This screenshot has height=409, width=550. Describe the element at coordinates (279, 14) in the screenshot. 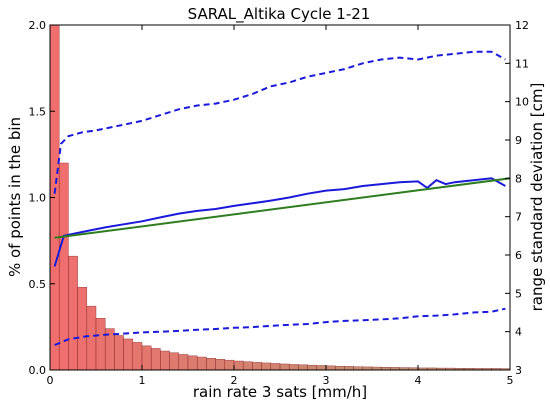

I see `chart-title: SARAL_Altika Cycle 1-21` at that location.